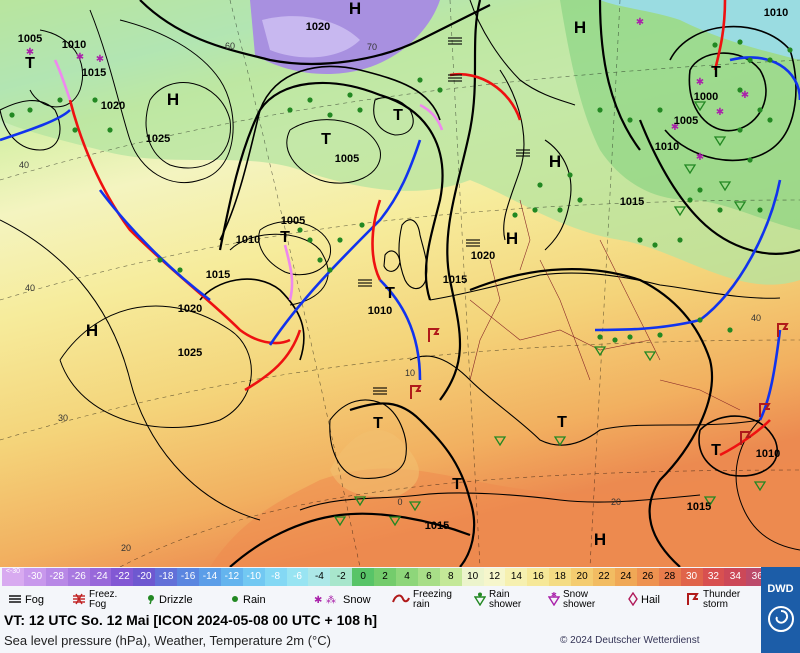  I want to click on temperature-scale-cell: 28, so click(669, 577).